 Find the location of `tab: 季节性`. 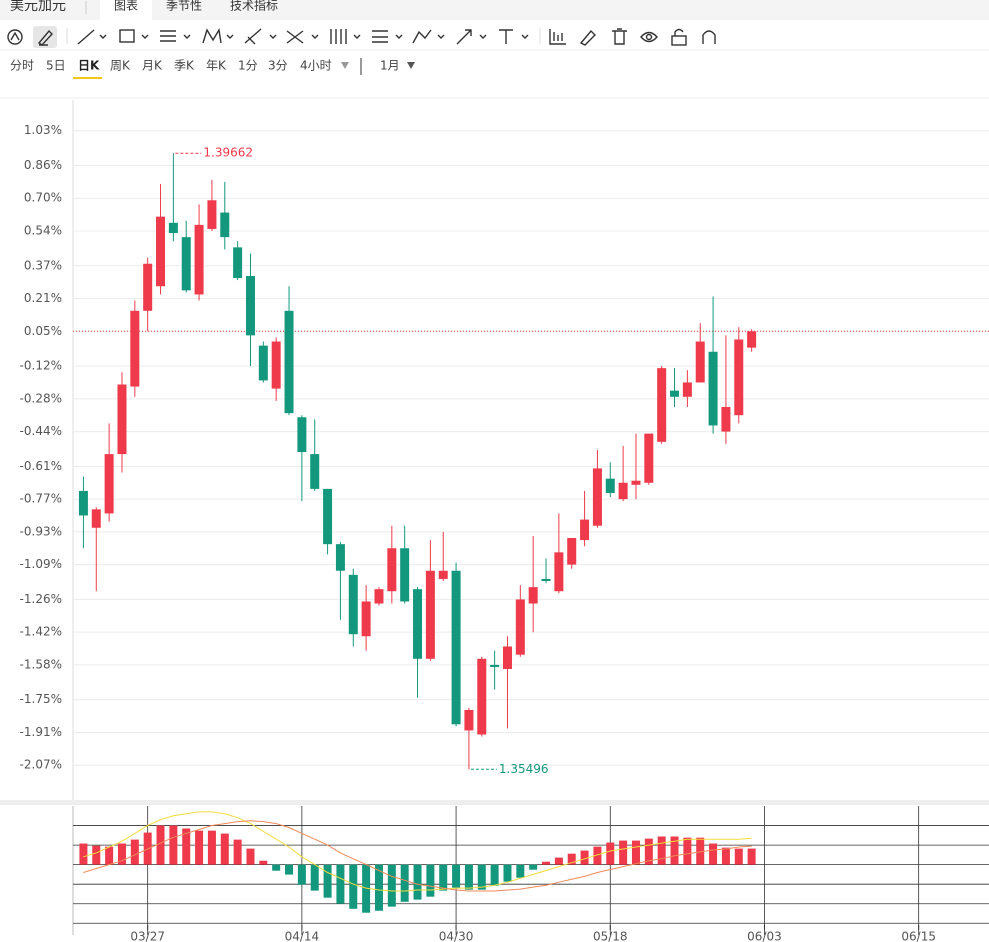

tab: 季节性 is located at coordinates (184, 6).